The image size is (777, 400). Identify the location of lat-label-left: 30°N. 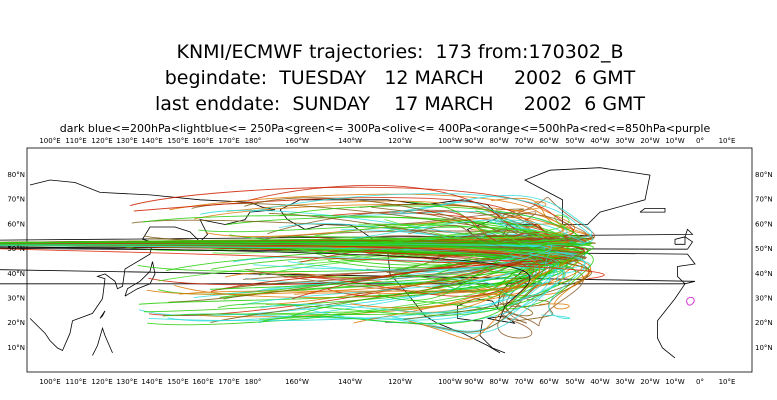
(16, 299).